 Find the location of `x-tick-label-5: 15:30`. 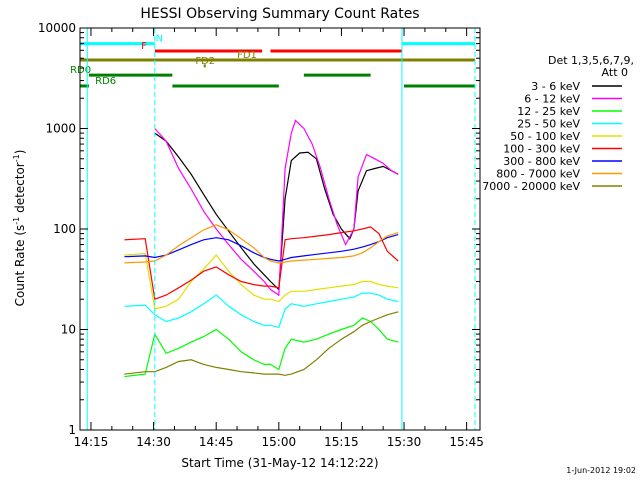

x-tick-label-5: 15:30 is located at coordinates (404, 442).